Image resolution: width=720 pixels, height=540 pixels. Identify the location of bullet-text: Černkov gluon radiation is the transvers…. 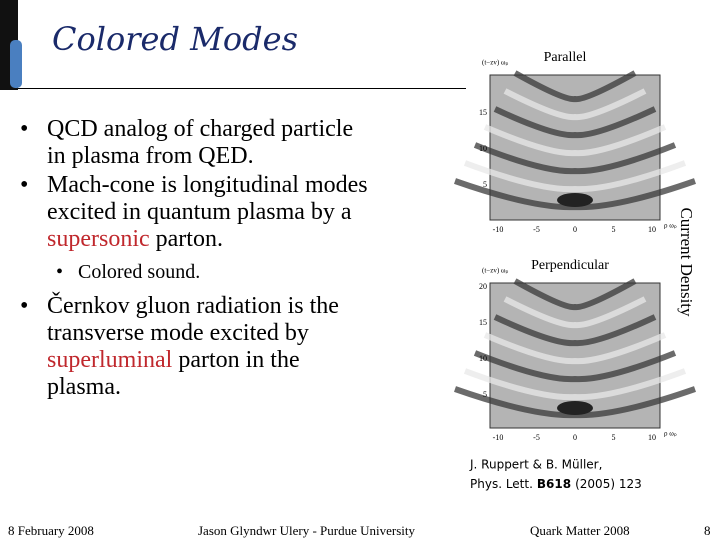
(193, 319).